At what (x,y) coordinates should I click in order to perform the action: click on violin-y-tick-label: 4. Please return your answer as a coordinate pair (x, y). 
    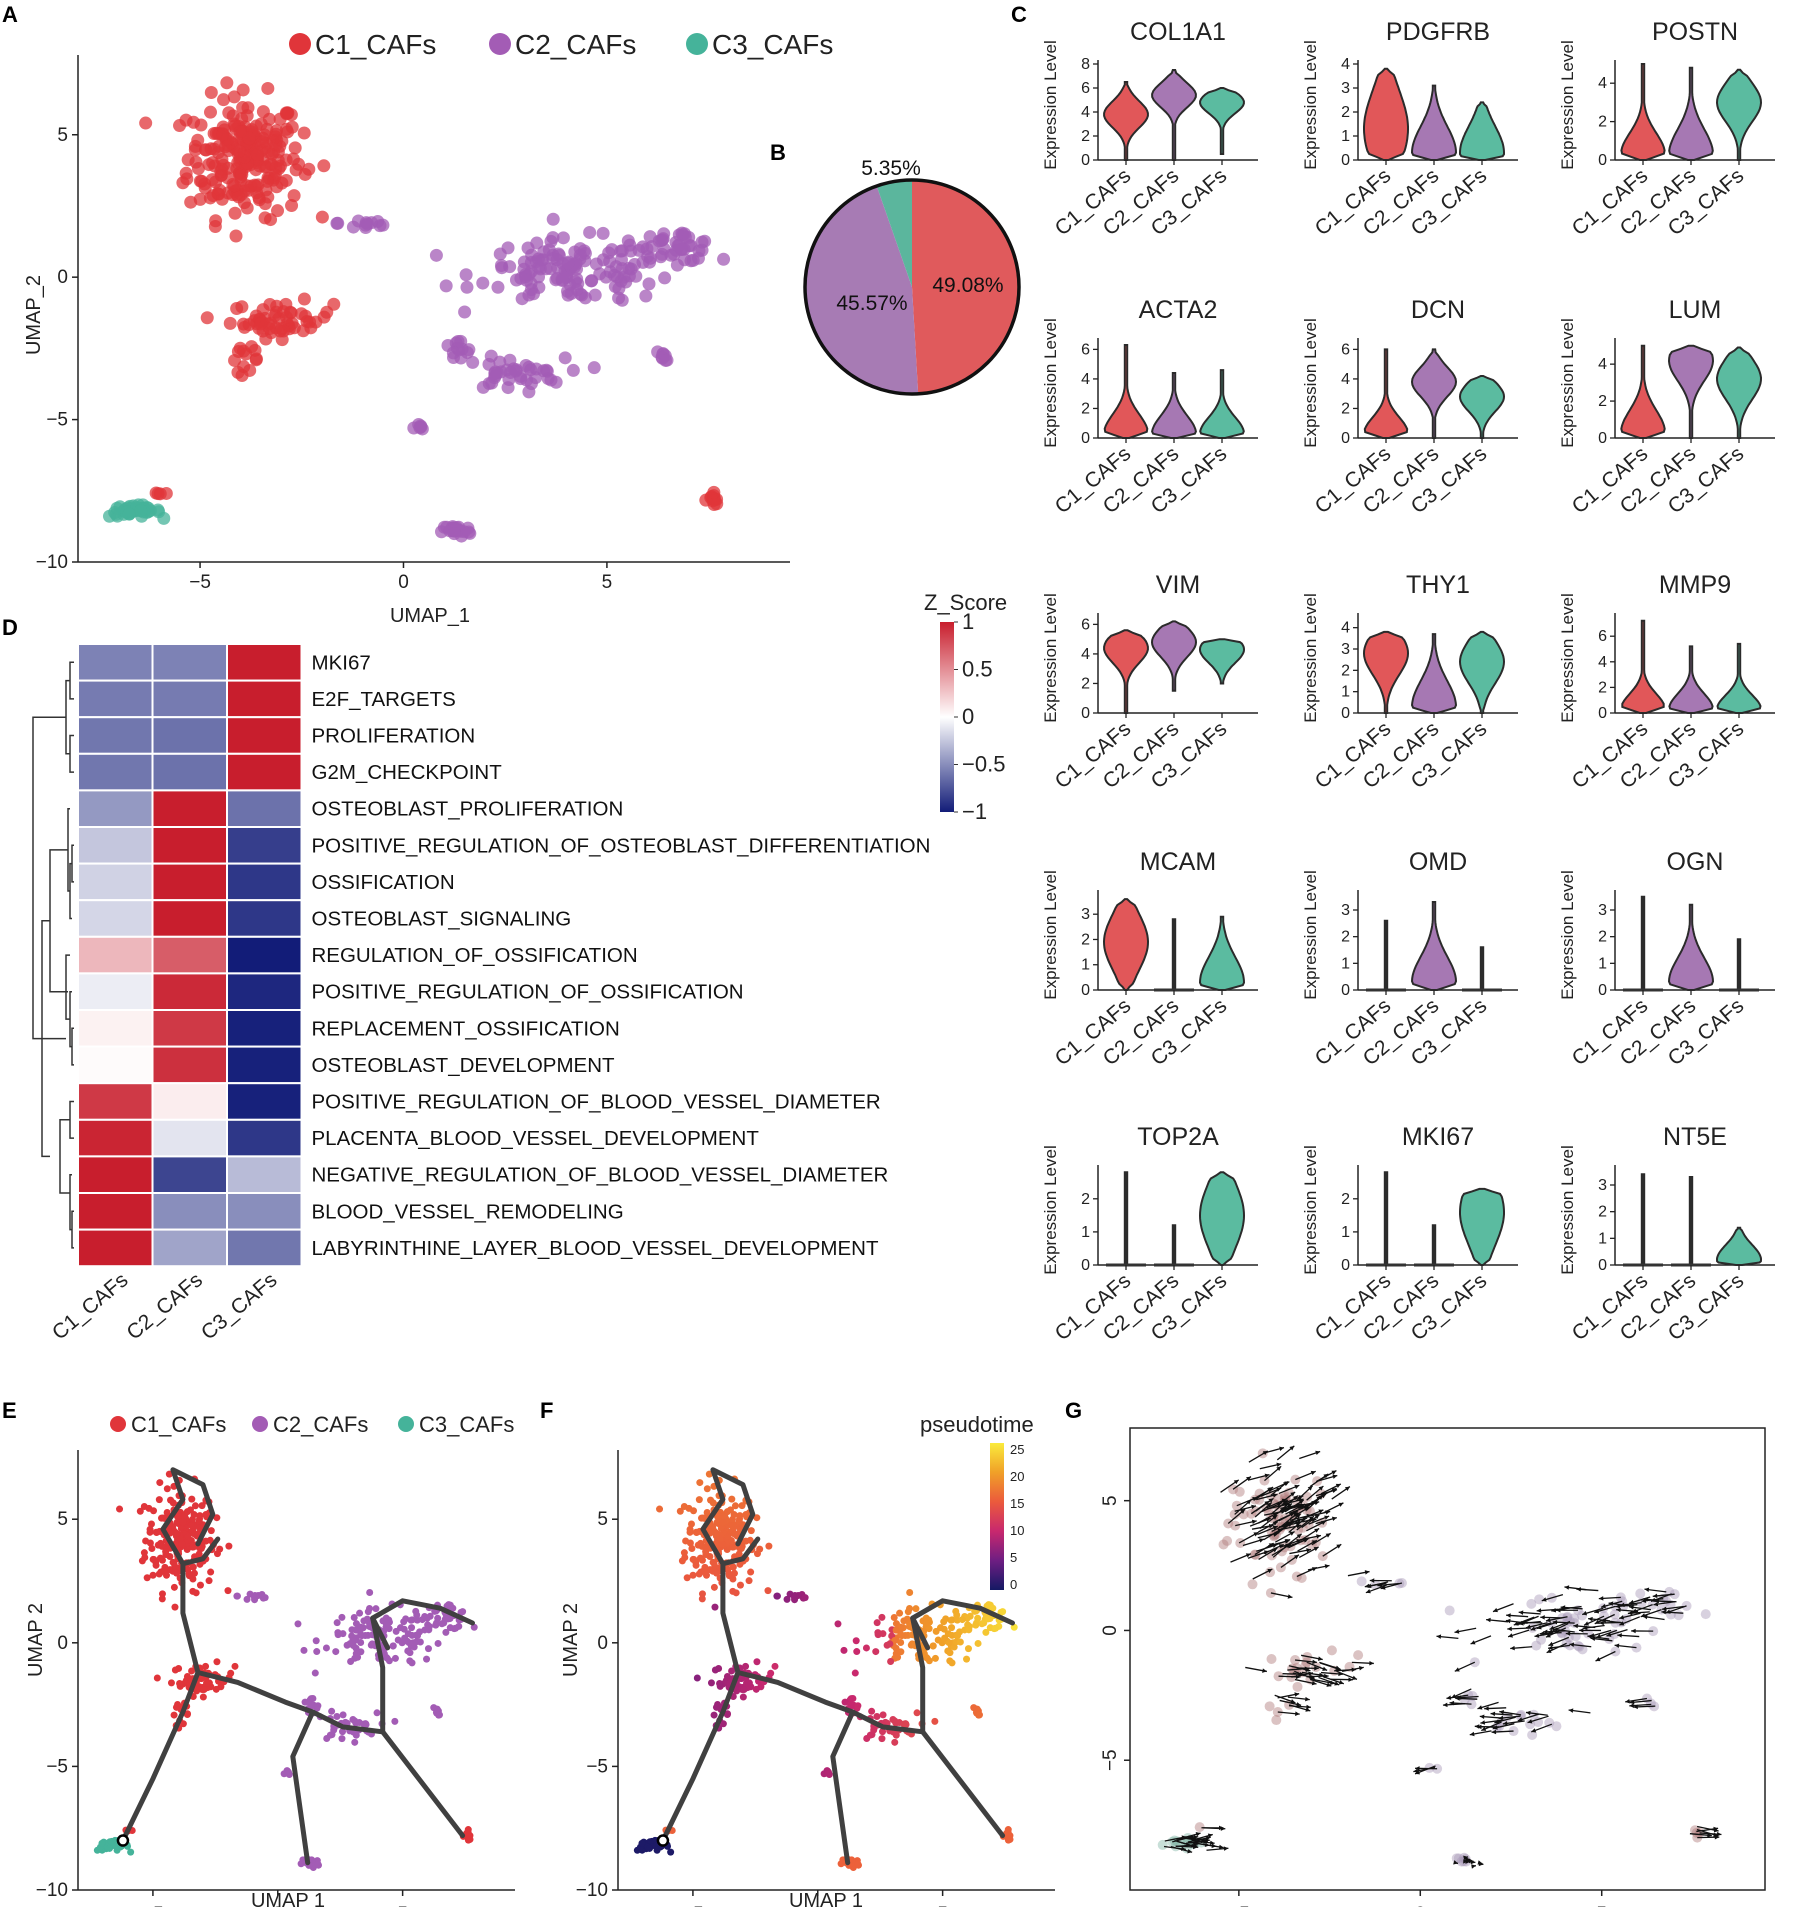
    Looking at the image, I should click on (1345, 64).